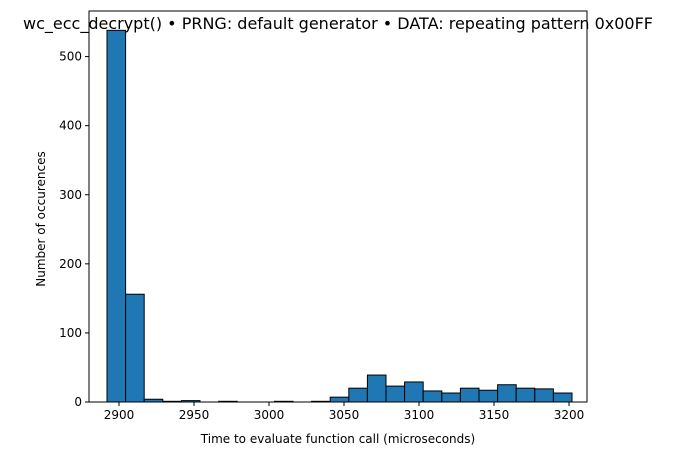 The image size is (678, 455). Describe the element at coordinates (41, 218) in the screenshot. I see `y-axis-label: Number of occurences` at that location.